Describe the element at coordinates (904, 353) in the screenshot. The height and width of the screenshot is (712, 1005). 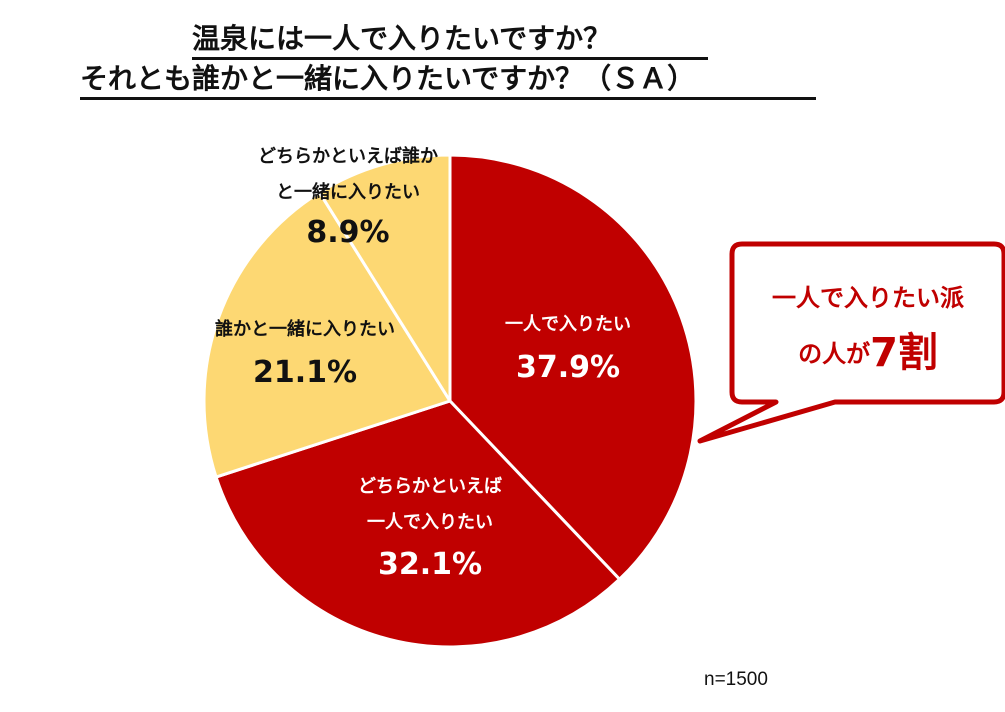
I see `callout-emphasis: 7割` at that location.